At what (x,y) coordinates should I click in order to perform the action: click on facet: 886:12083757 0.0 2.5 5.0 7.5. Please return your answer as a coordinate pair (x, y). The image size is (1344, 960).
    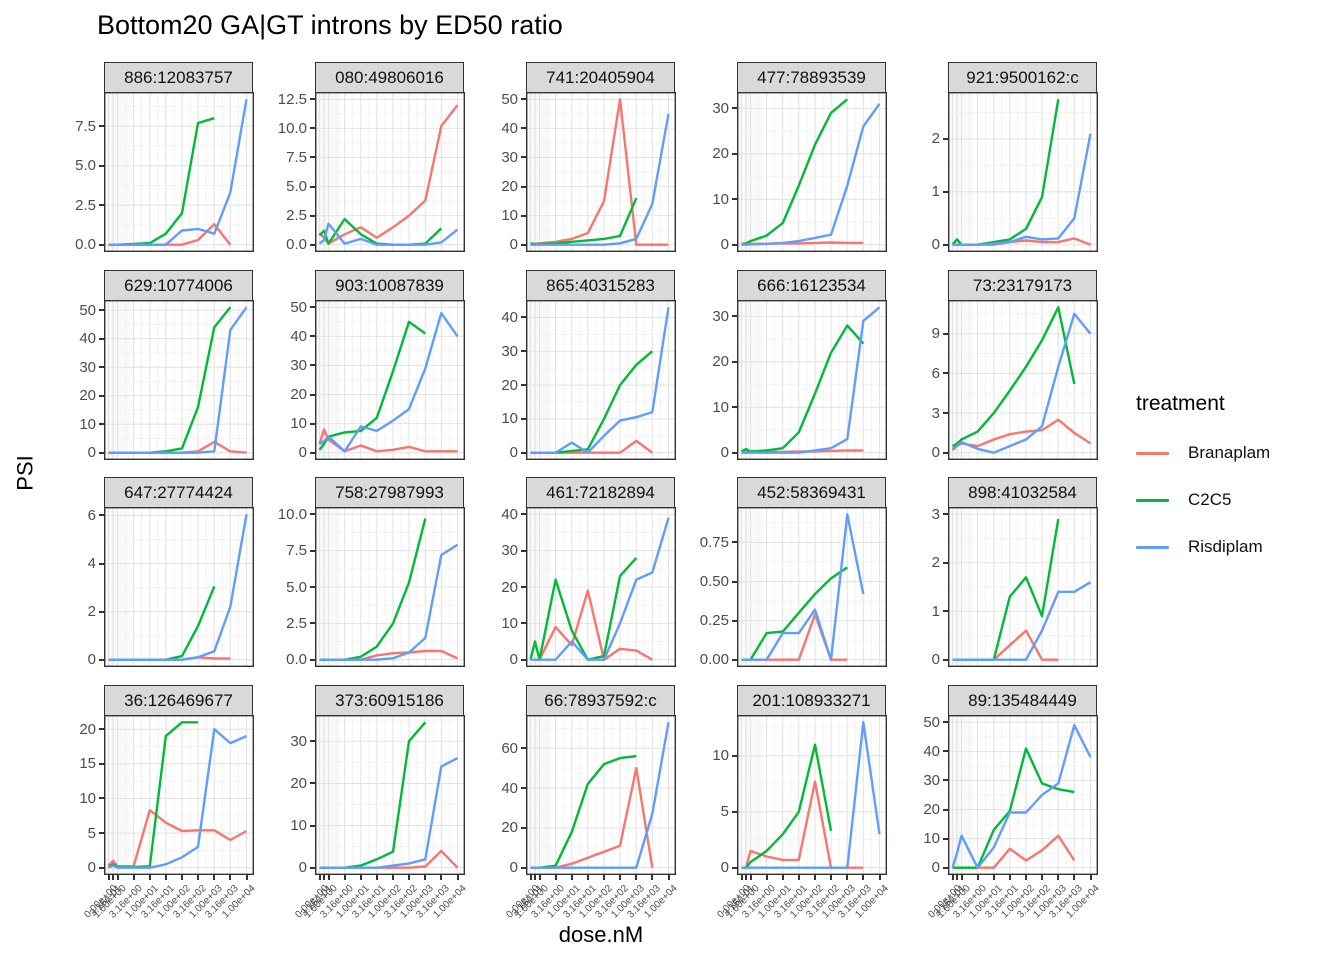
    Looking at the image, I should click on (156, 187).